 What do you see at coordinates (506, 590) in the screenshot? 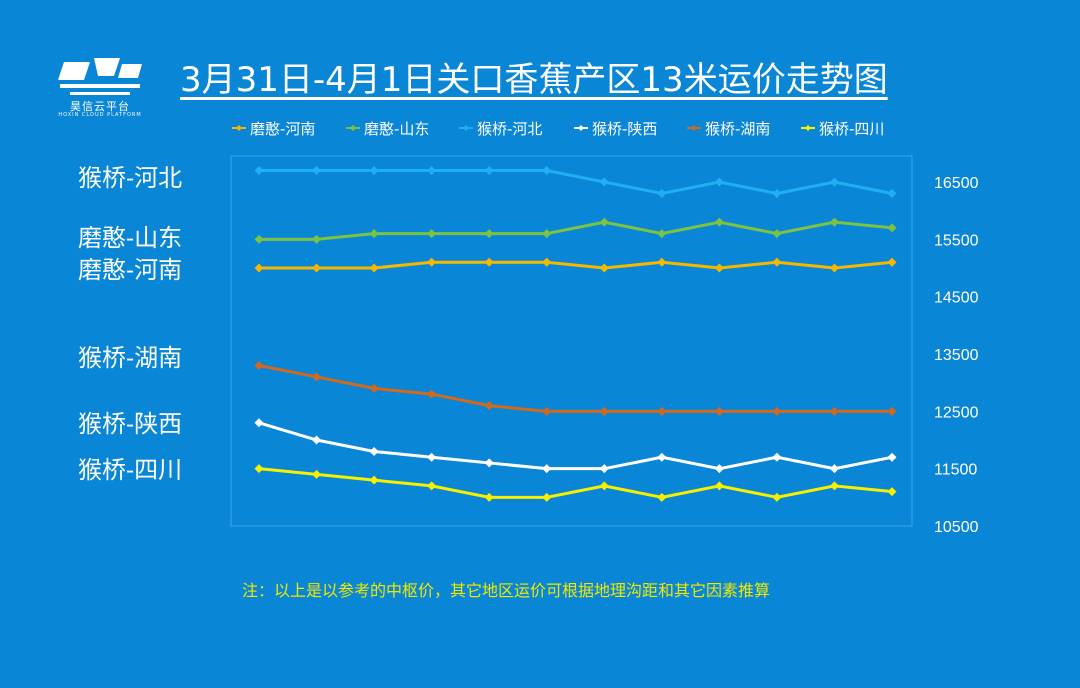
I see `footnote: 注：以上是以参考的中枢价，其它地区运价可根据地理沟距和其它因素推算` at bounding box center [506, 590].